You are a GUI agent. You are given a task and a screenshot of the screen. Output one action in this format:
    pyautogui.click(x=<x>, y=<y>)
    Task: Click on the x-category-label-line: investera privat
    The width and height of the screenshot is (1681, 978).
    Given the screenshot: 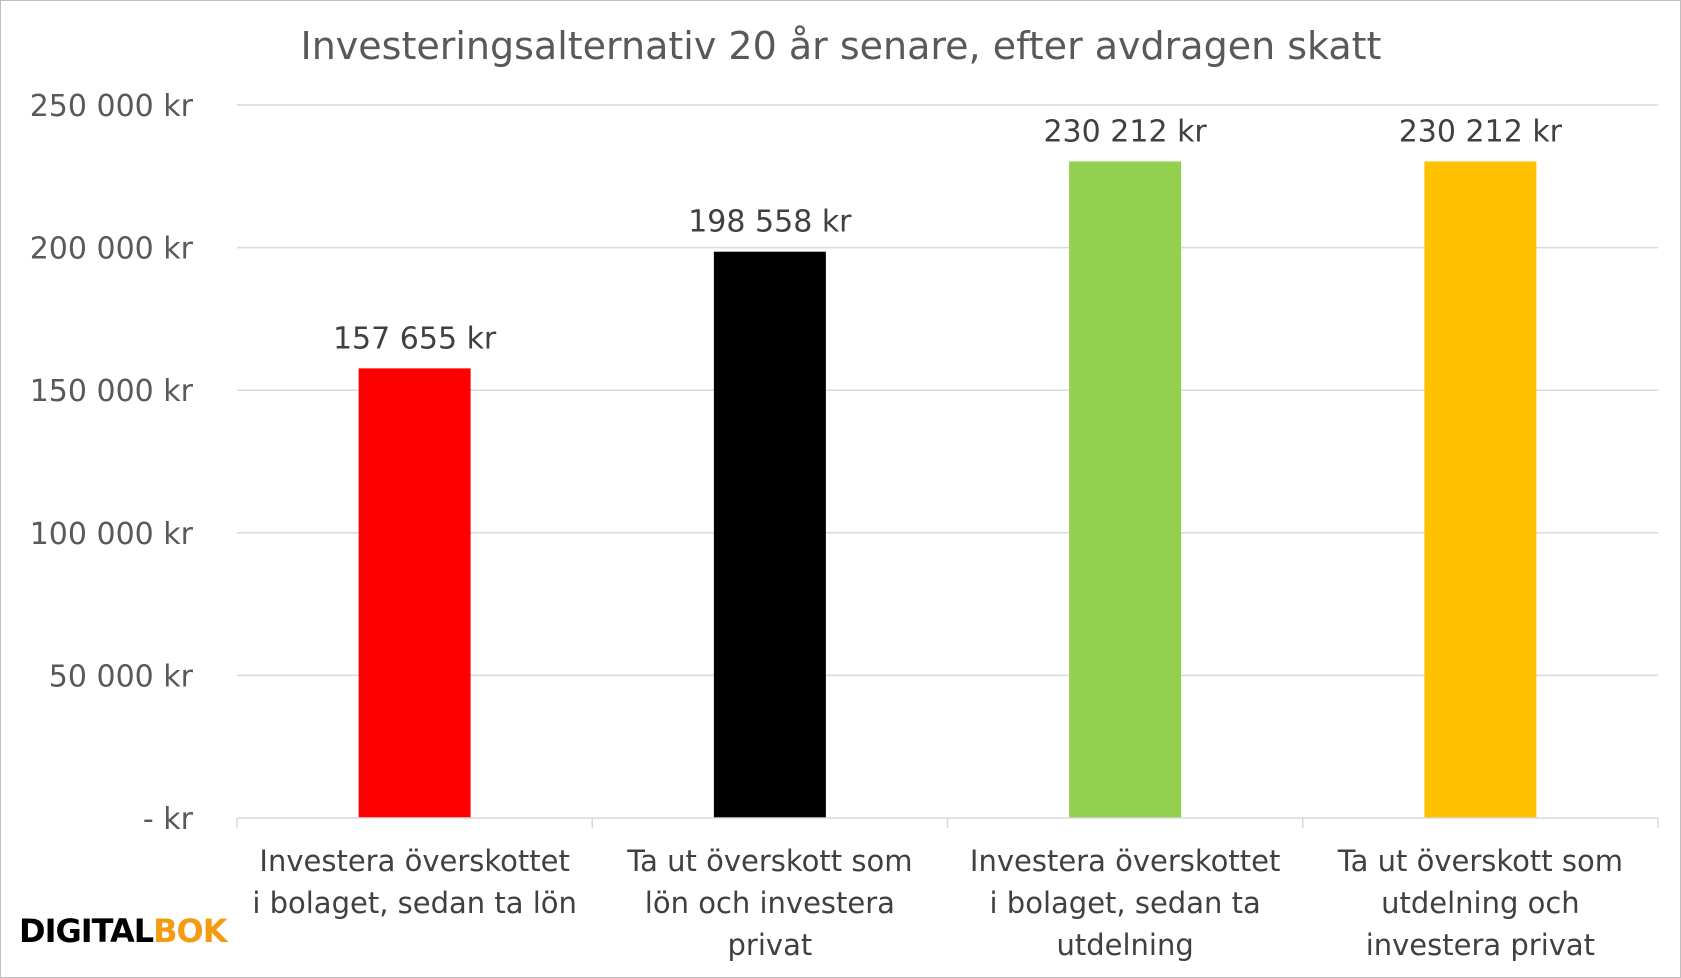 What is the action you would take?
    pyautogui.click(x=1480, y=945)
    